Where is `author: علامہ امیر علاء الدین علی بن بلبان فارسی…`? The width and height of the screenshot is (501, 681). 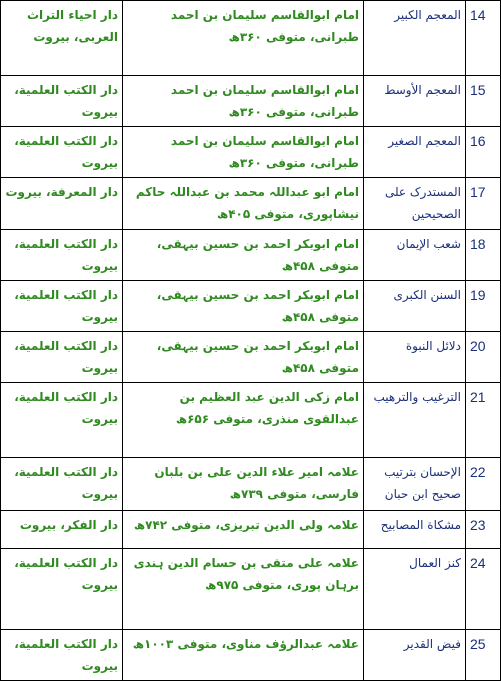 author: علامہ امیر علاء الدین علی بن بلبان فارسی… is located at coordinates (243, 484).